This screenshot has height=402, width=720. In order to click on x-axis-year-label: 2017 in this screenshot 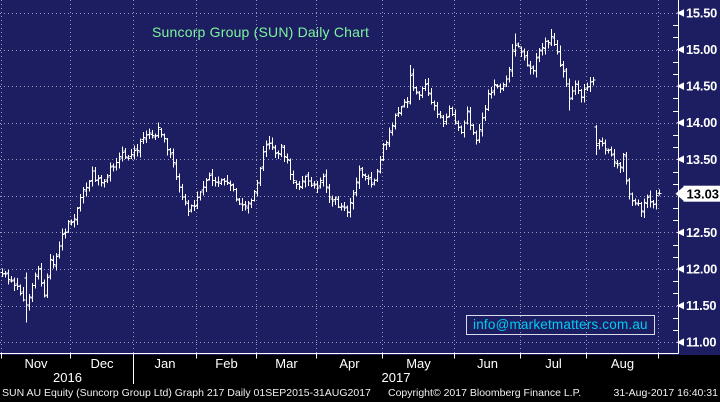, I will do `click(396, 377)`.